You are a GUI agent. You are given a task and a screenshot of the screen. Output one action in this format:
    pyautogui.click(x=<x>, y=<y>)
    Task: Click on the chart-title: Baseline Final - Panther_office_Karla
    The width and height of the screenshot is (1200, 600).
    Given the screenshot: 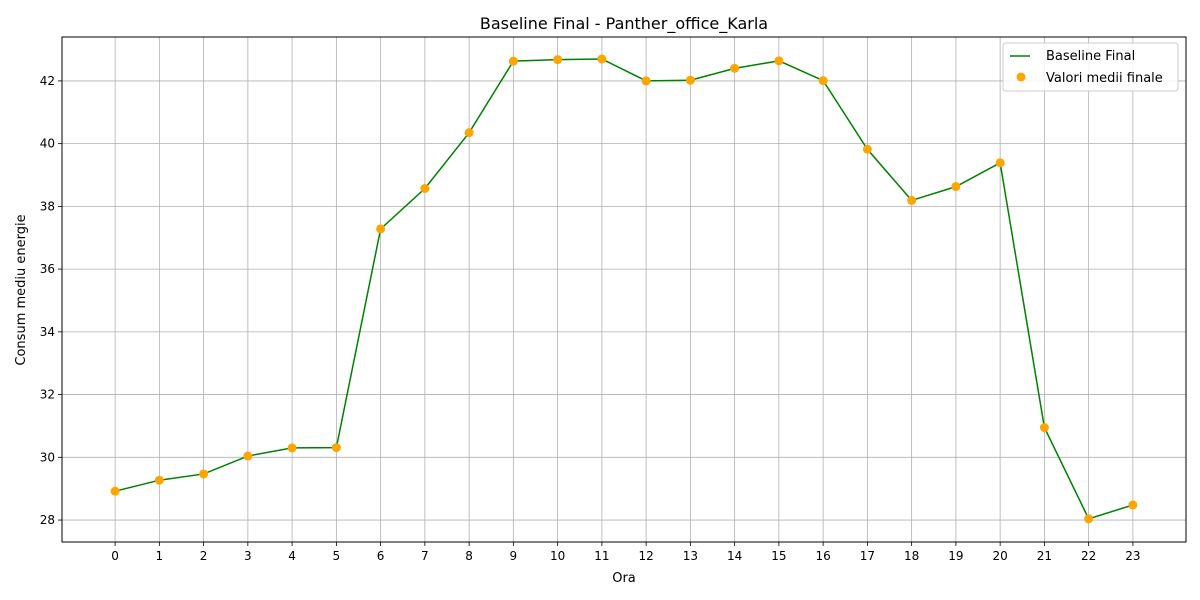 What is the action you would take?
    pyautogui.click(x=624, y=24)
    